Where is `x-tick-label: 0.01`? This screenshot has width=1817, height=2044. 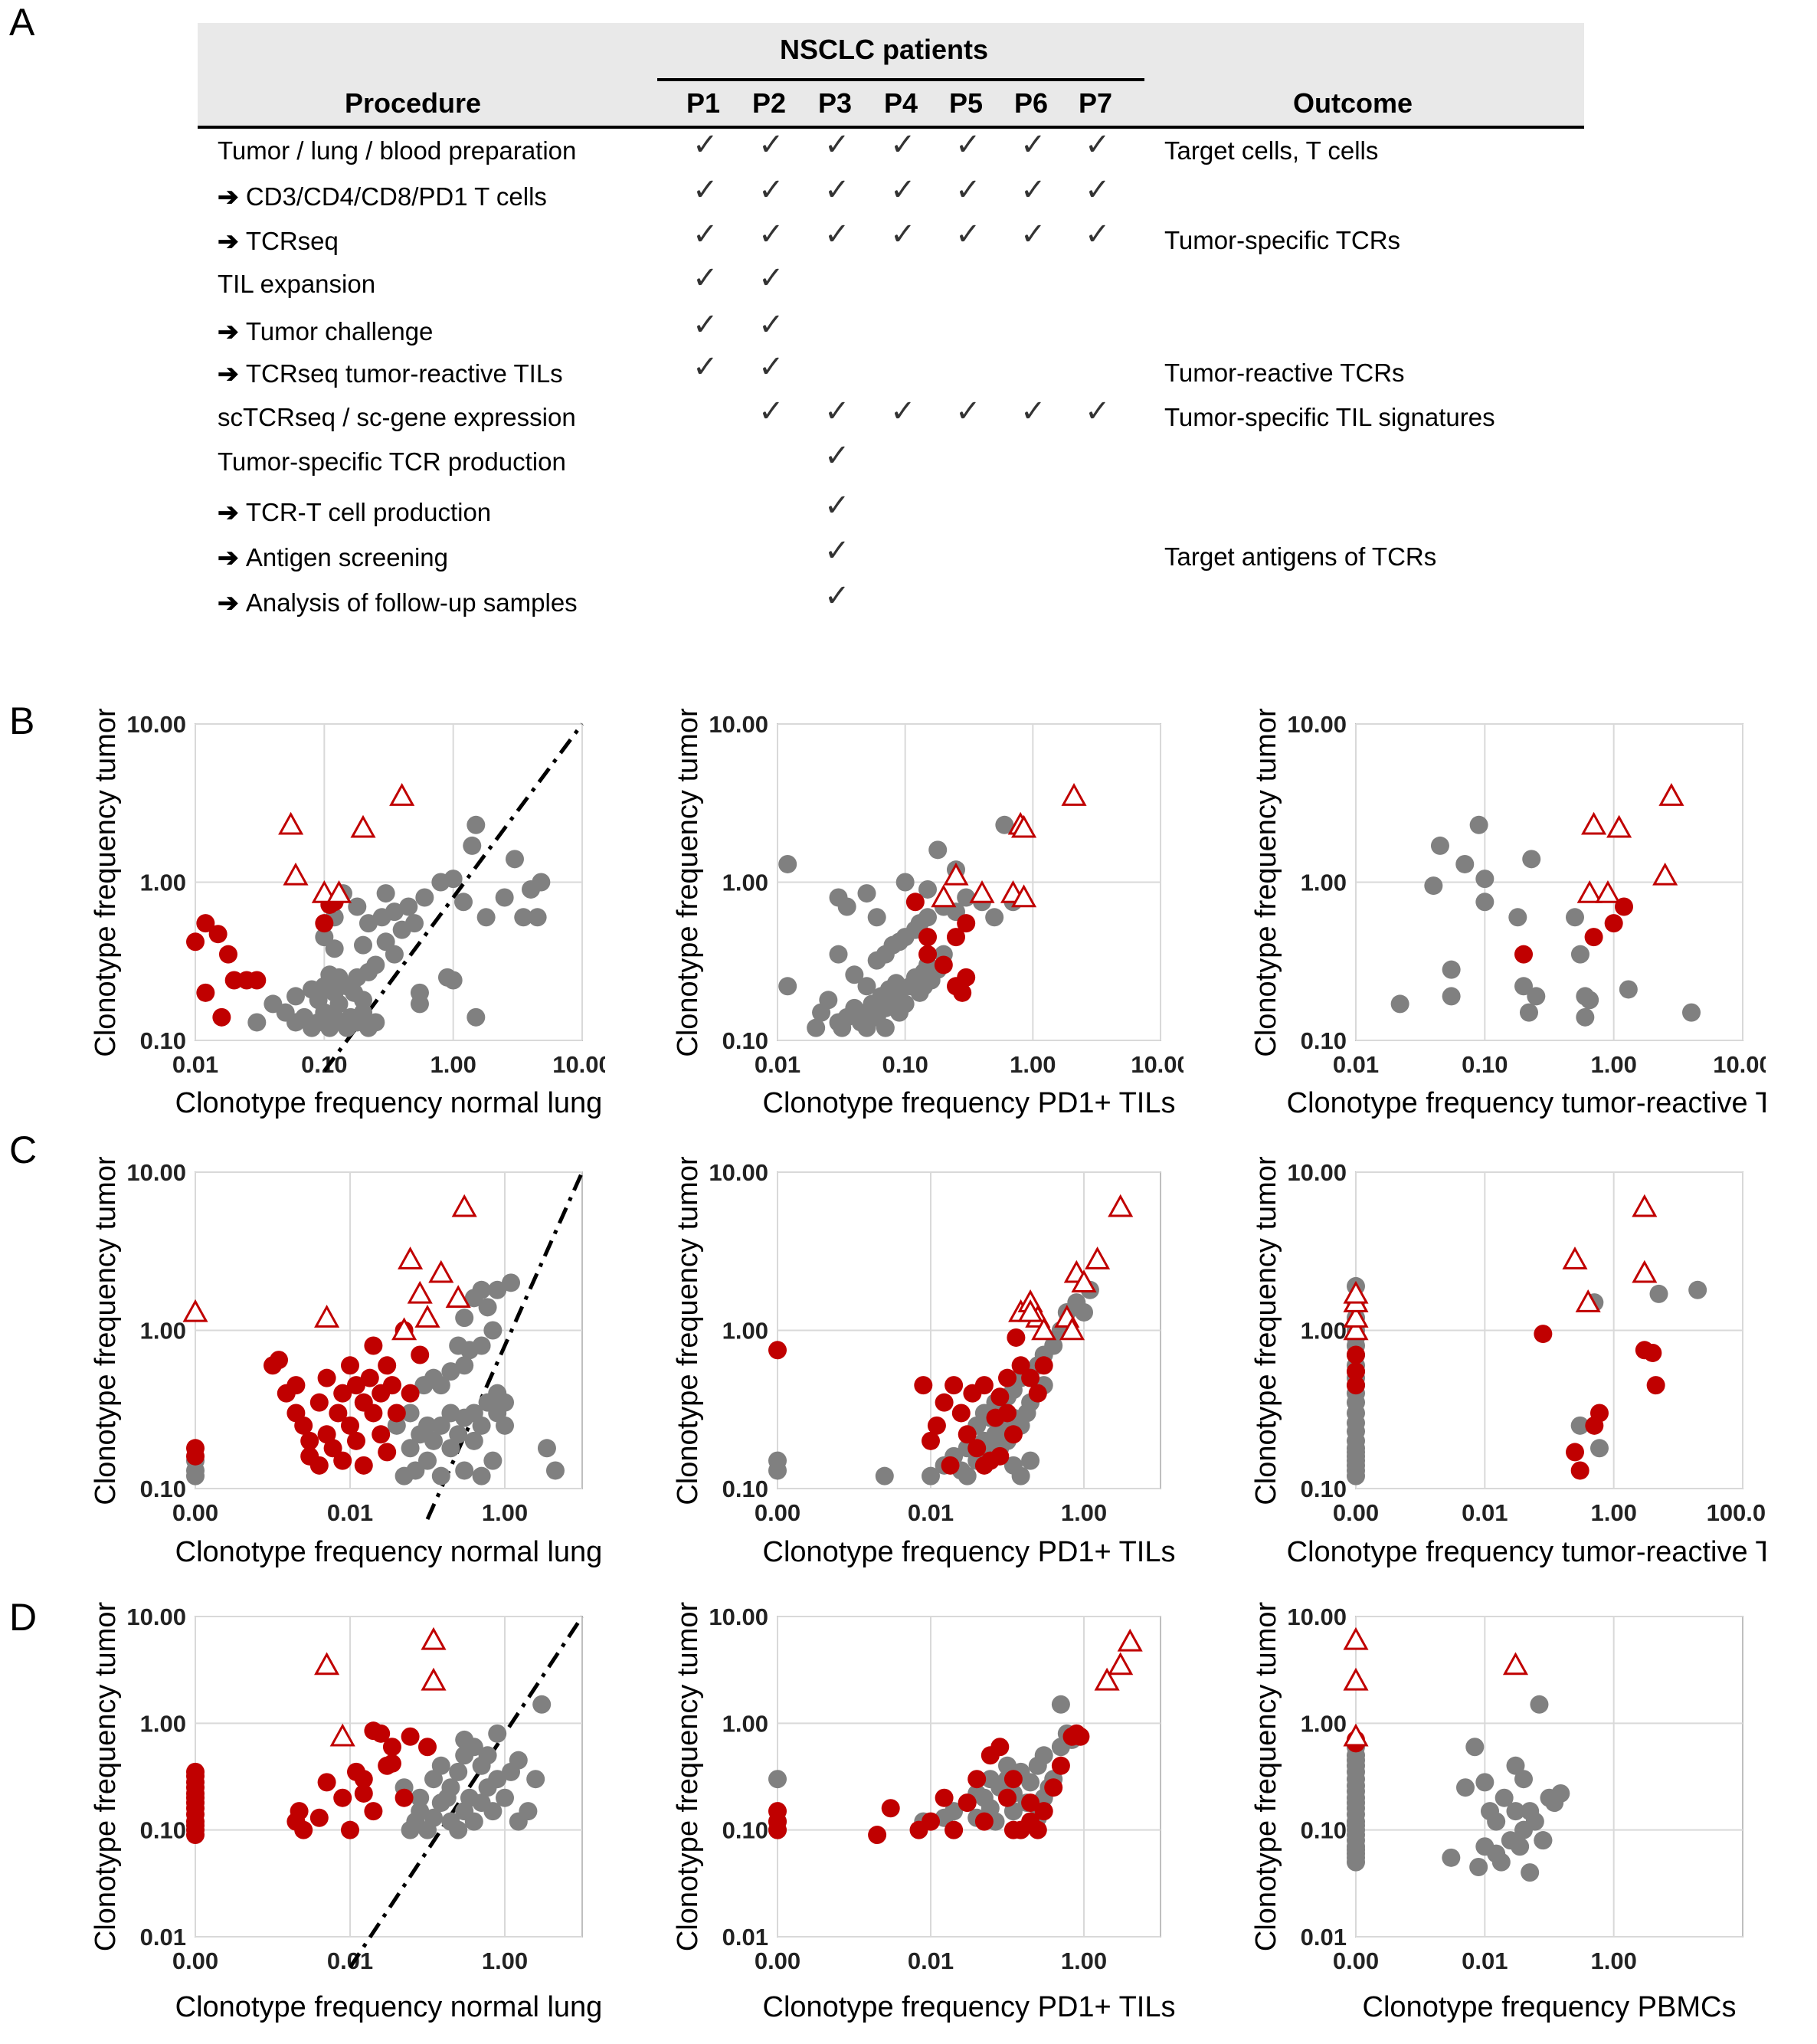 x-tick-label: 0.01 is located at coordinates (931, 1512).